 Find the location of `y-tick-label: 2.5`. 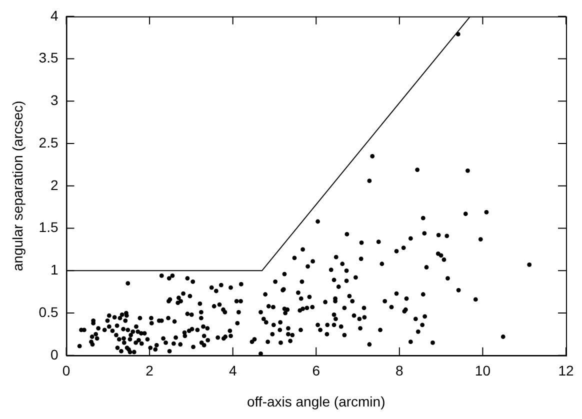

y-tick-label: 2.5 is located at coordinates (48, 142).